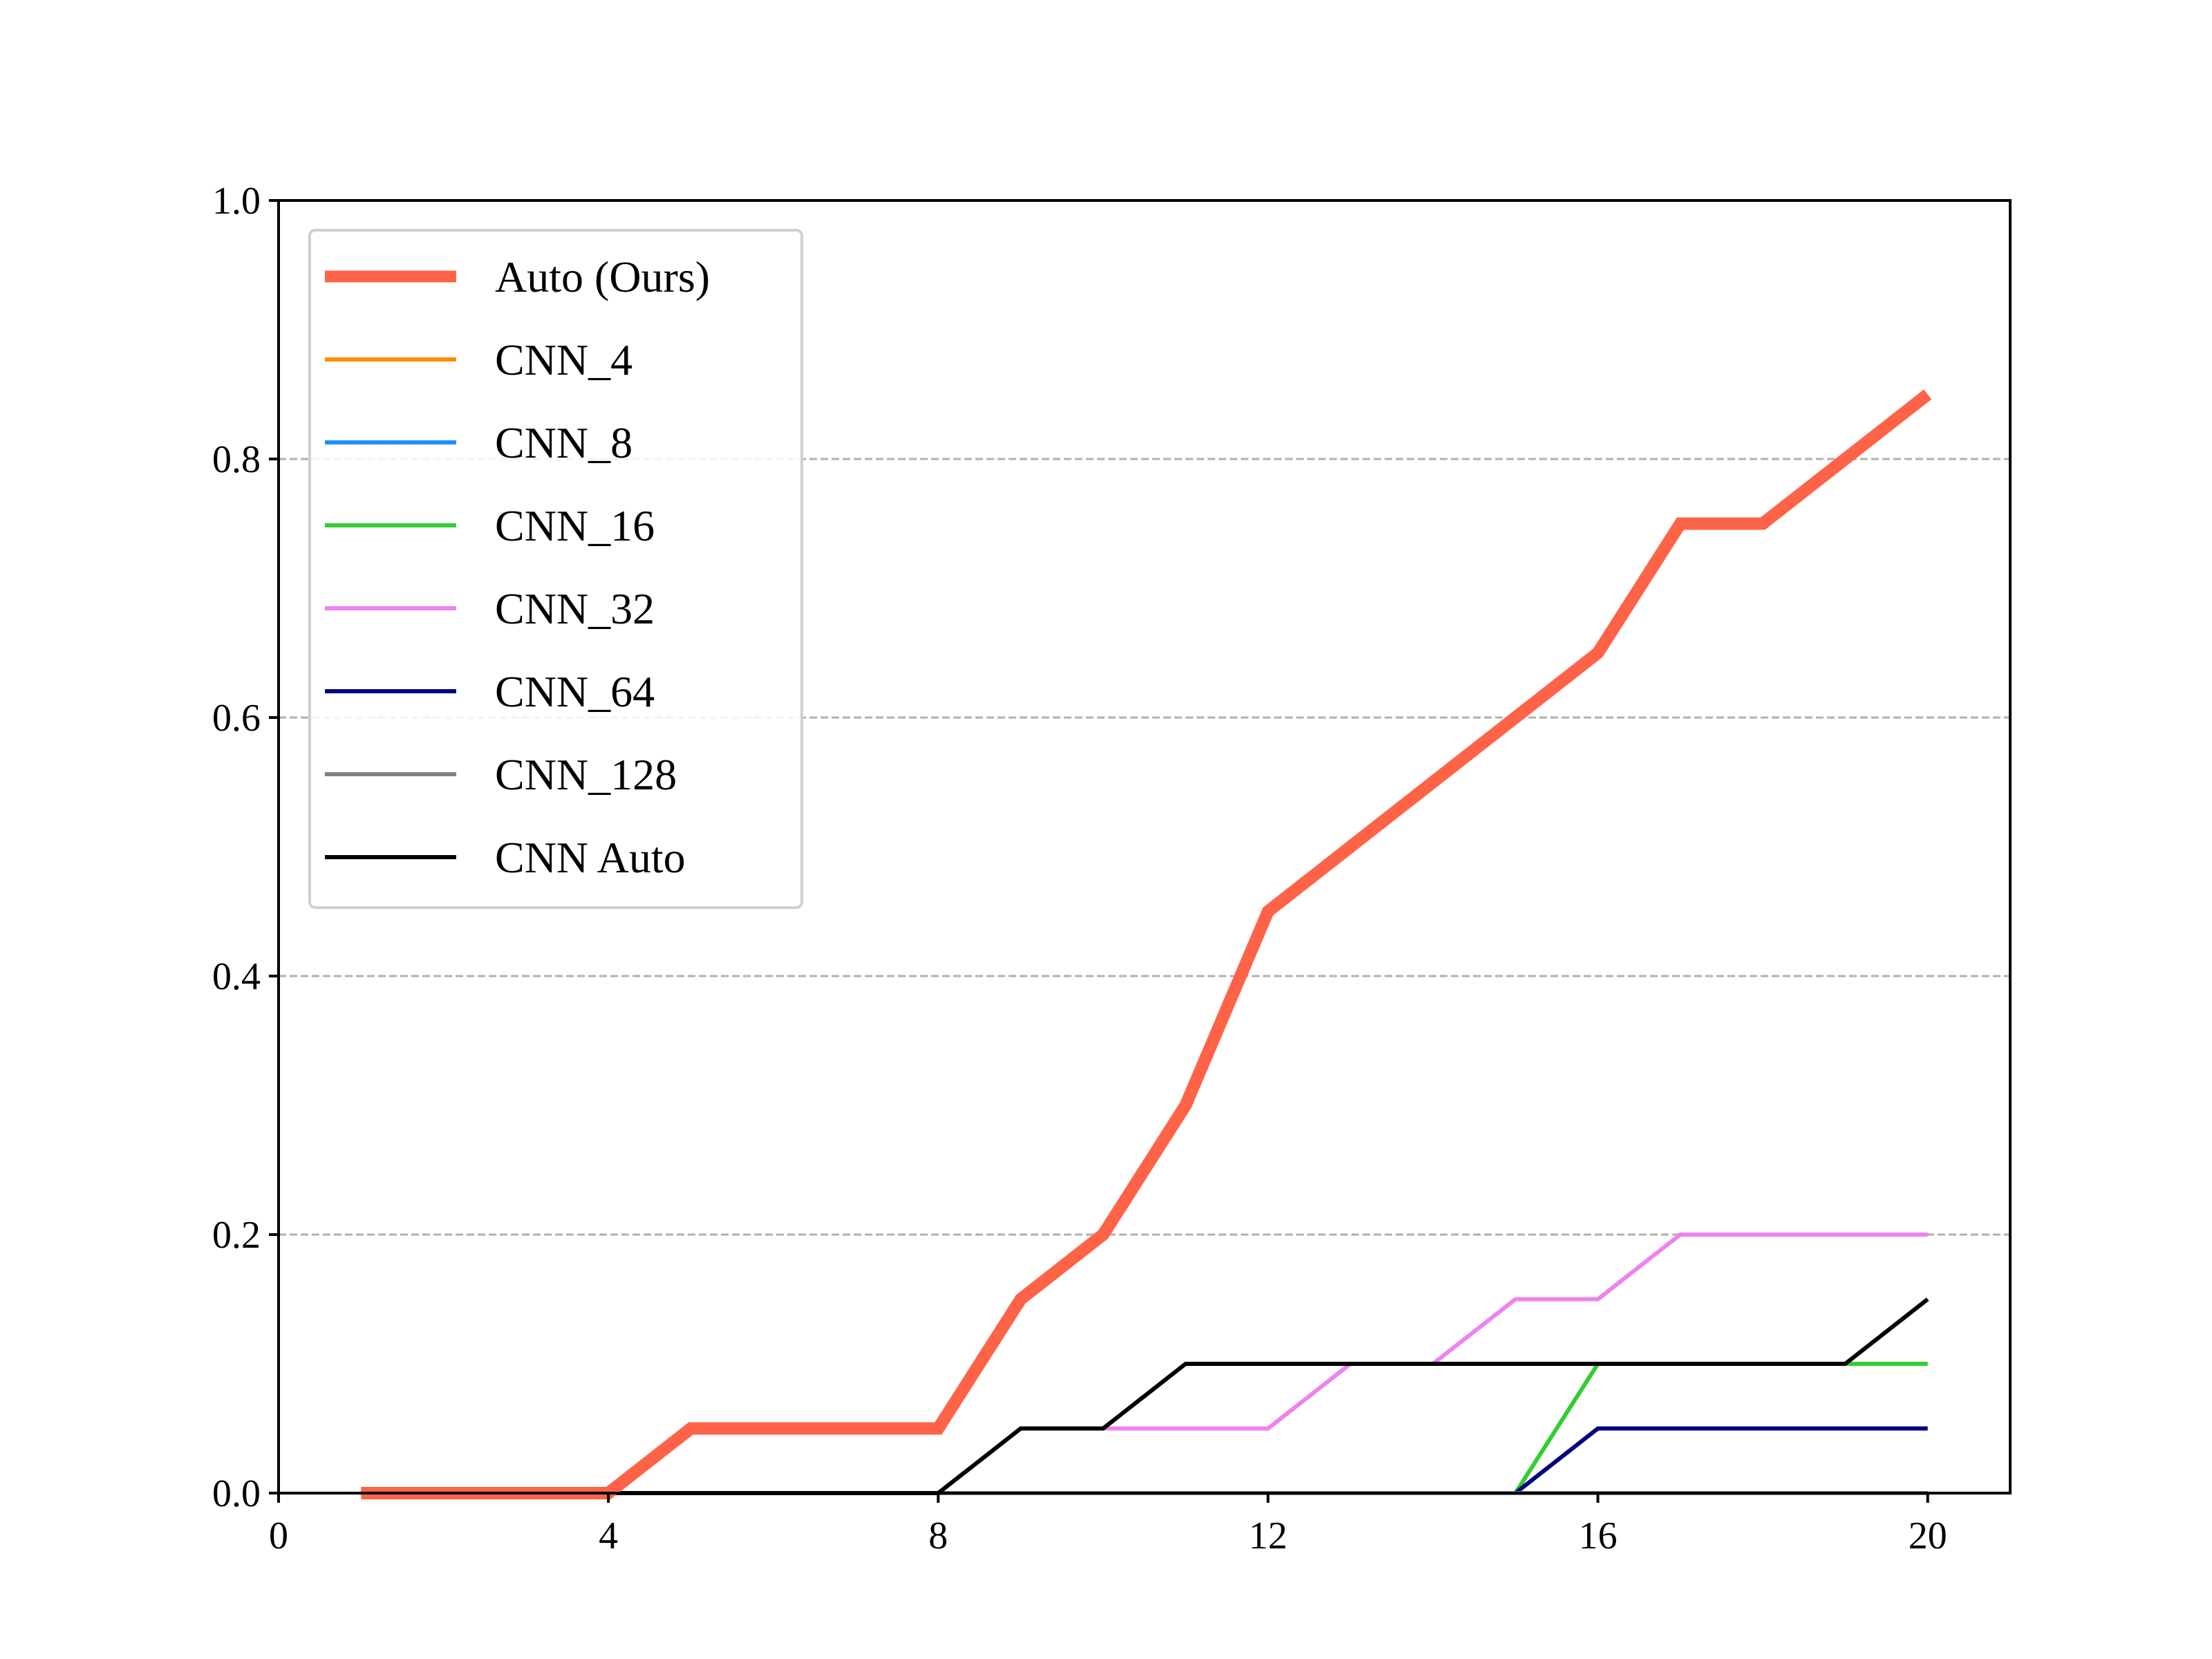  I want to click on legend-label-cnn-4: CNN_4, so click(563, 359).